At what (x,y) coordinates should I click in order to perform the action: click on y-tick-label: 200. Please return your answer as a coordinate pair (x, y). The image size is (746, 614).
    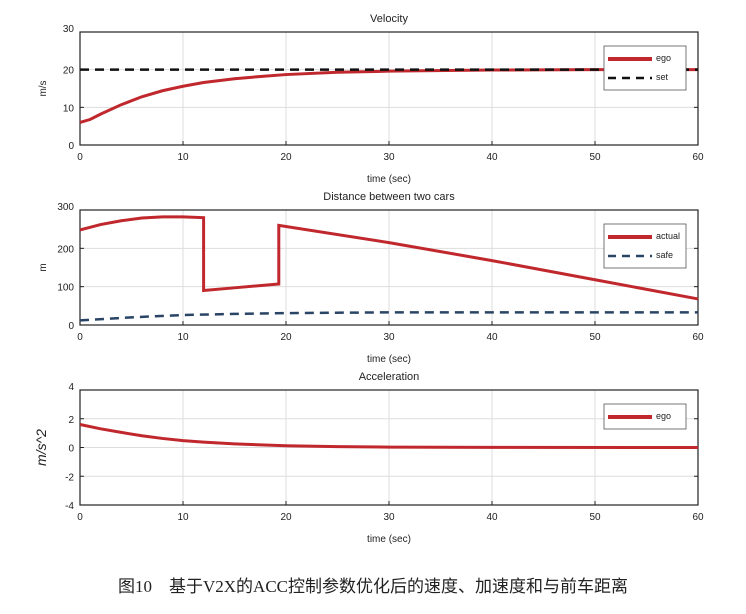
    Looking at the image, I should click on (65, 249).